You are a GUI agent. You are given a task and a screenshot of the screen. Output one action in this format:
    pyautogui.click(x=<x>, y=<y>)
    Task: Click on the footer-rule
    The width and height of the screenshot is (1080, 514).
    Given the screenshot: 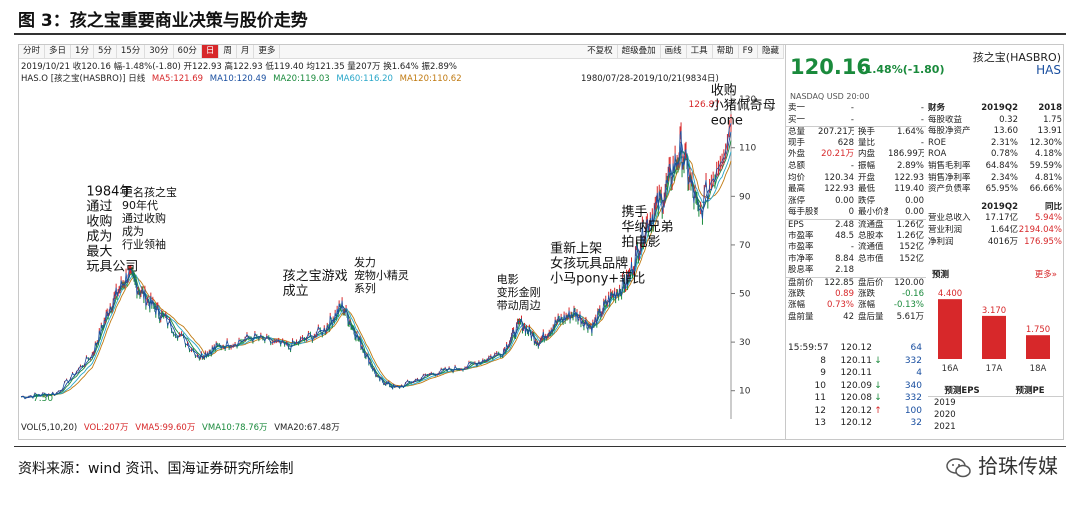 What is the action you would take?
    pyautogui.click(x=540, y=446)
    